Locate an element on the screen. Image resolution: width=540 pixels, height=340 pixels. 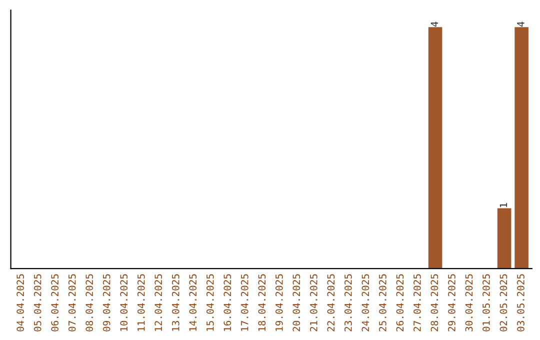
x-tick-label: 11.04.2025 is located at coordinates (141, 302).